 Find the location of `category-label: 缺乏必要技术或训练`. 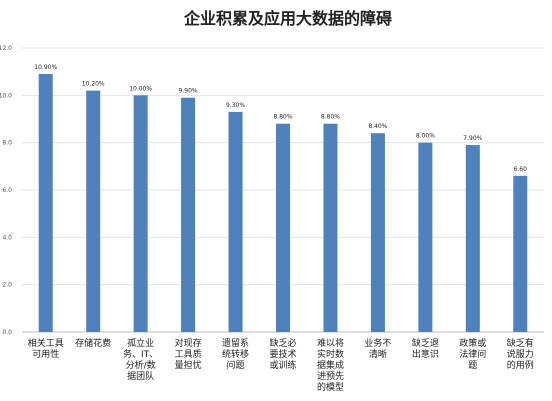

category-label: 缺乏必要技术或训练 is located at coordinates (282, 354).